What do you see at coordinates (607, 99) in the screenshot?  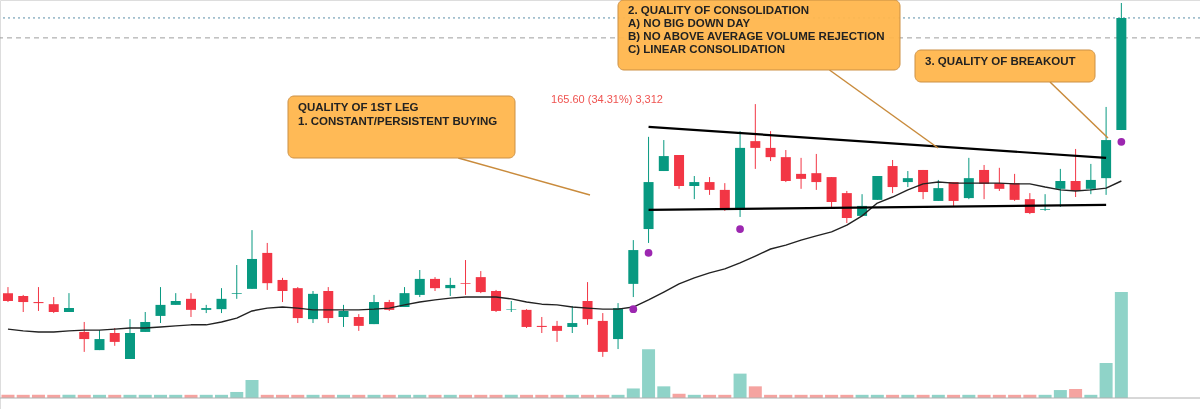 I see `annotation: 165.60 (34.31%) 3,312` at bounding box center [607, 99].